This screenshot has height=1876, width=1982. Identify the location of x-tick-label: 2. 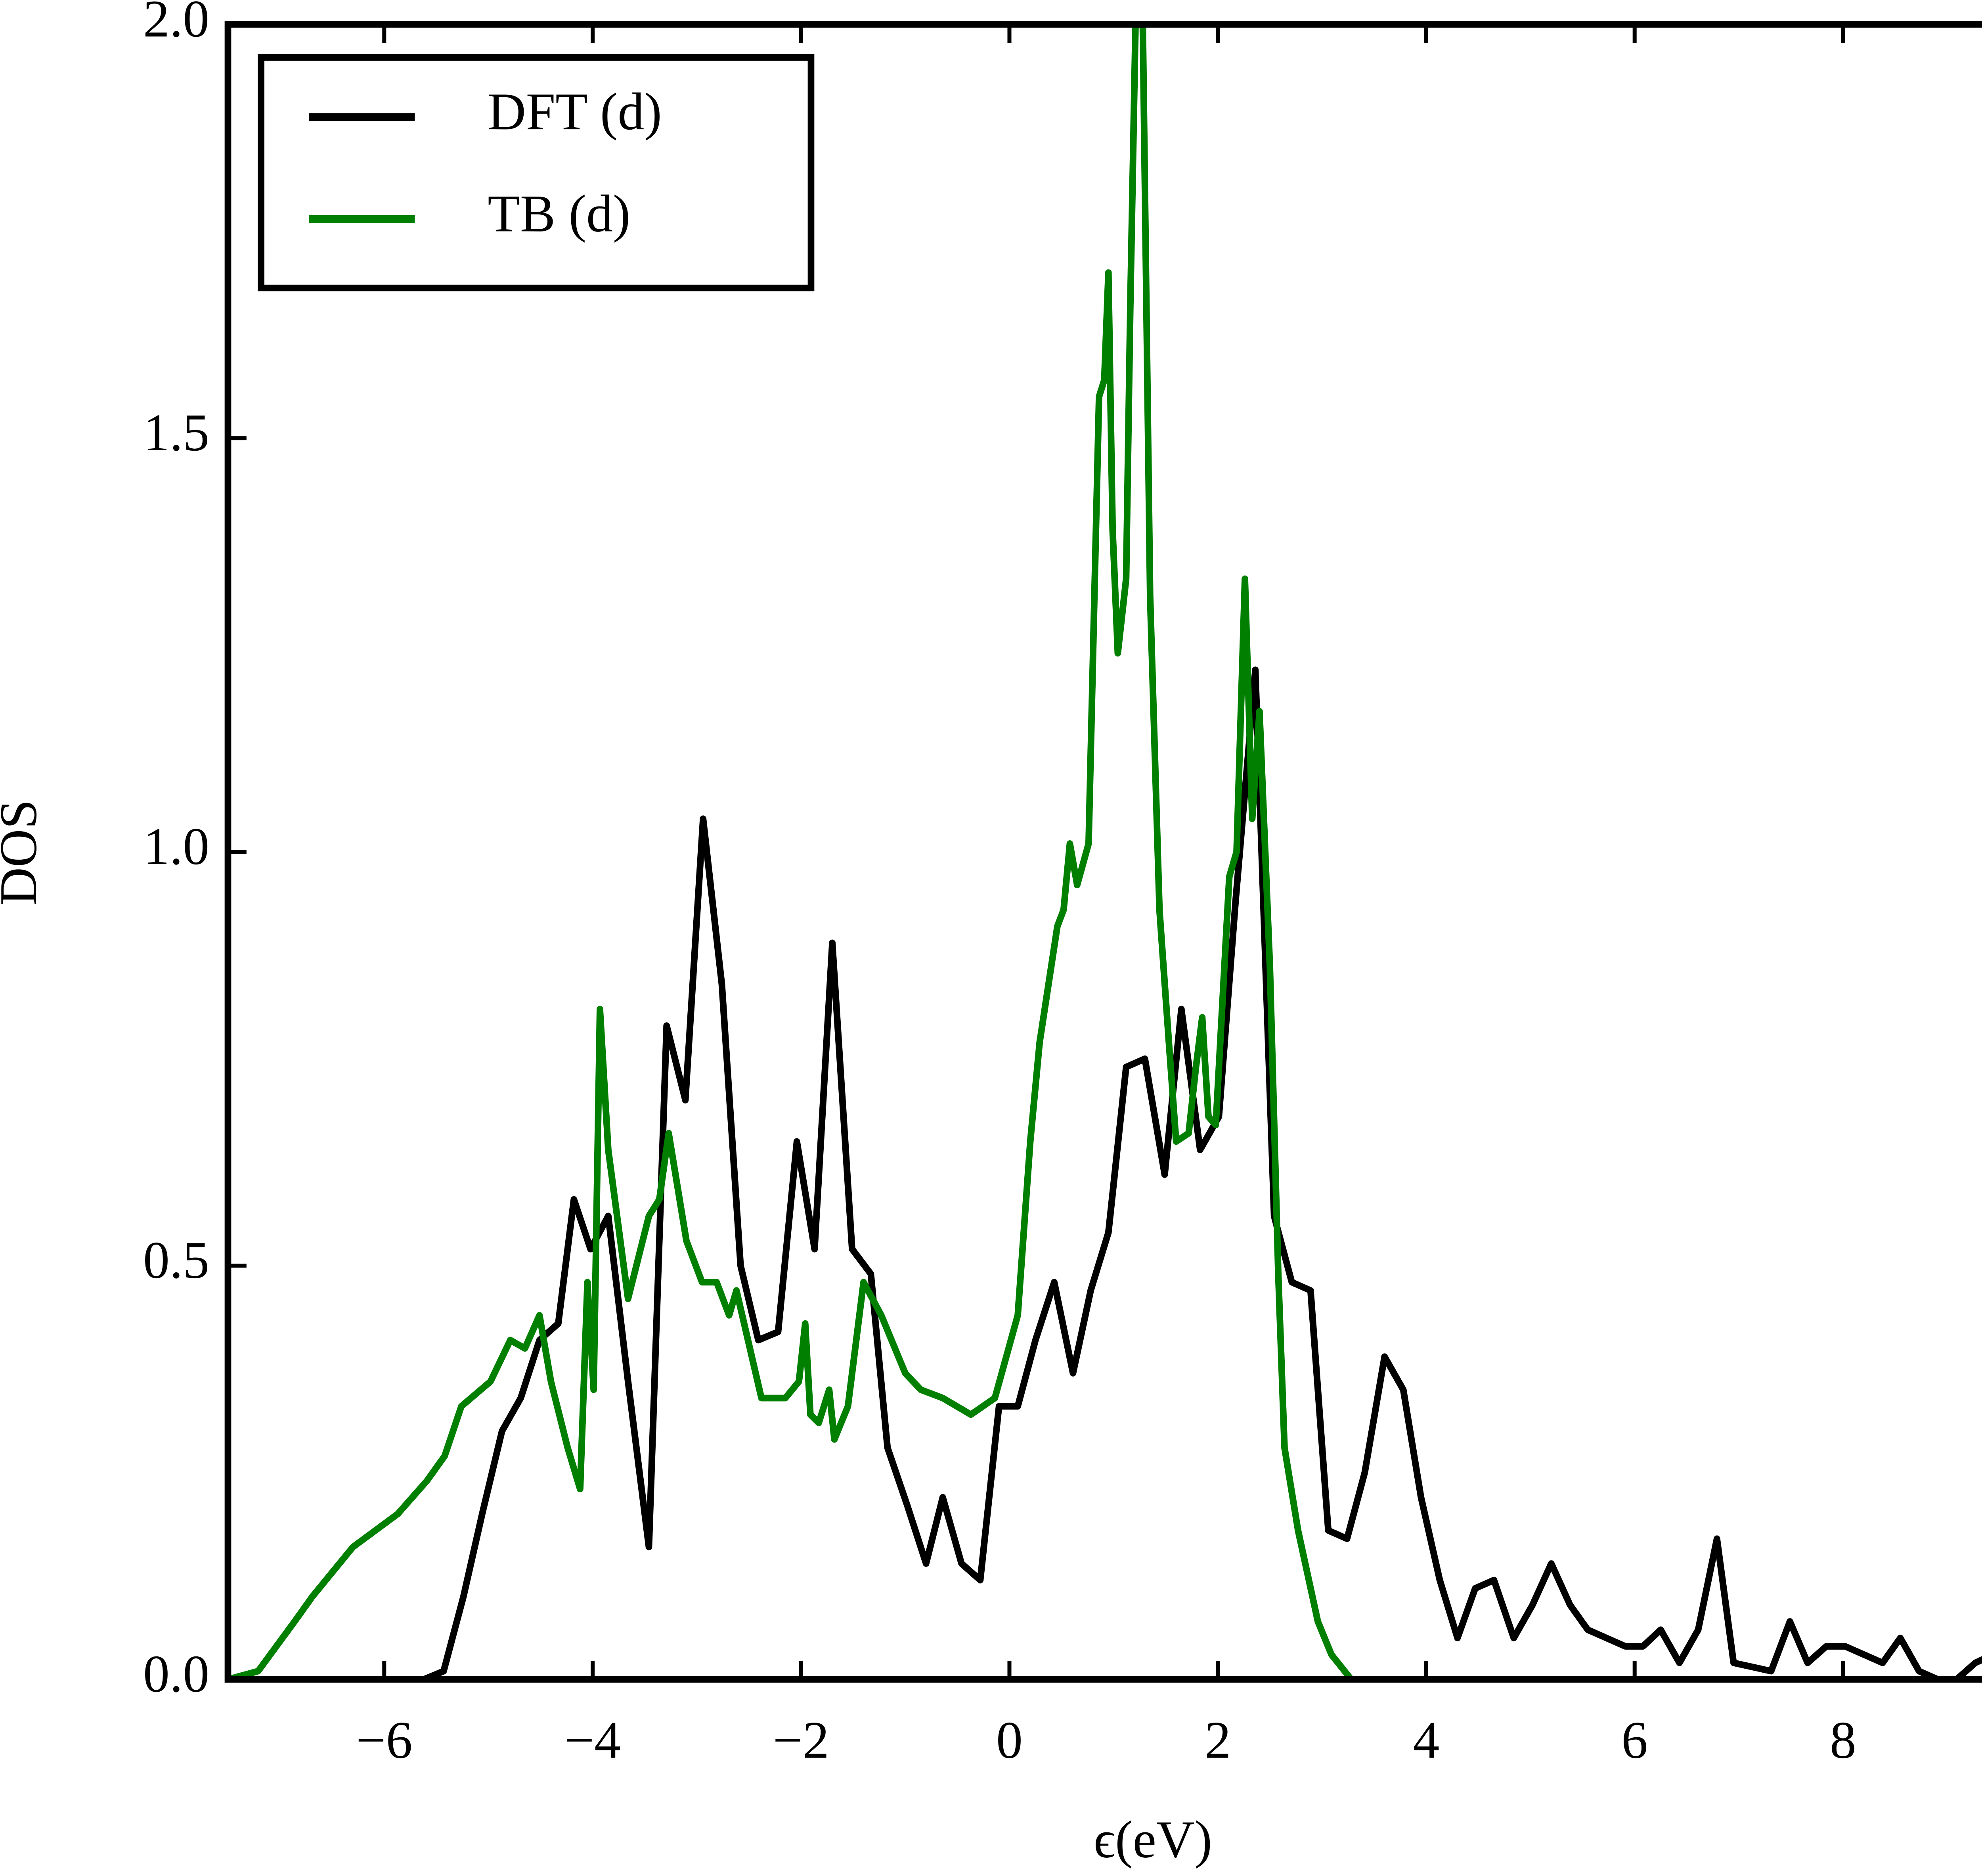
(1218, 1740).